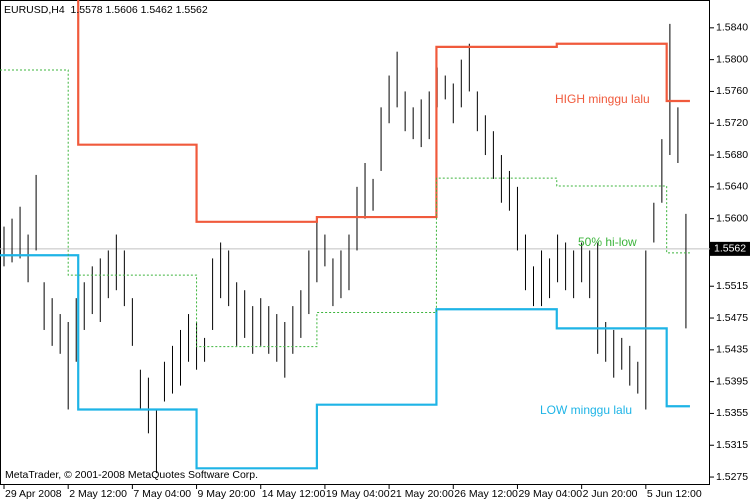 The image size is (750, 500). Describe the element at coordinates (732, 286) in the screenshot. I see `y-tick-label: 1.5515` at that location.